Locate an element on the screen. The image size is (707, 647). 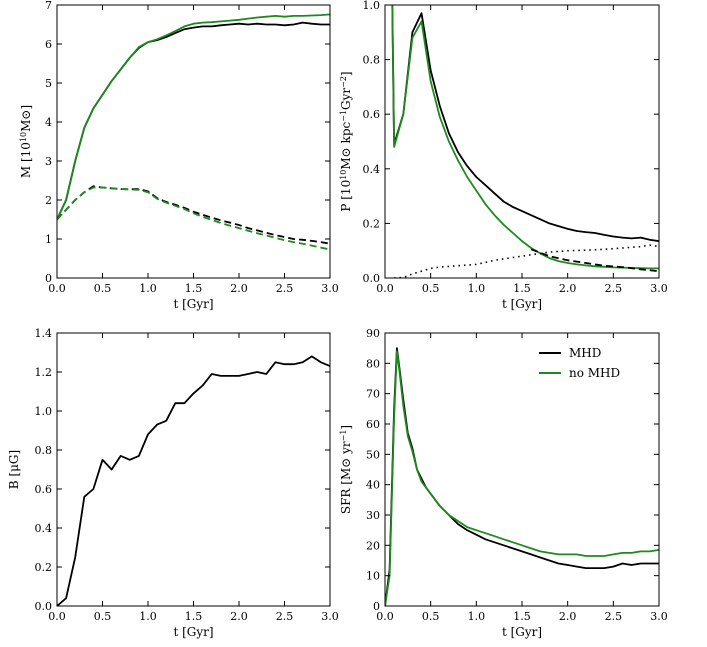
y-tick-label: 50 is located at coordinates (373, 454).